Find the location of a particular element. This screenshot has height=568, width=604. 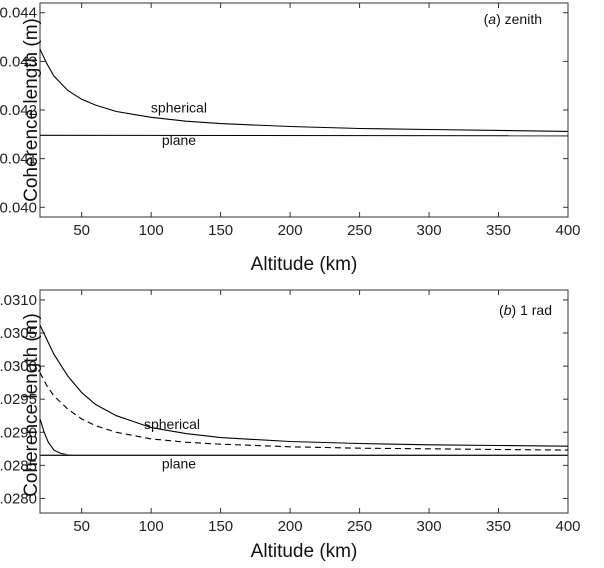

panel-b-label-plane: plane is located at coordinates (179, 464).